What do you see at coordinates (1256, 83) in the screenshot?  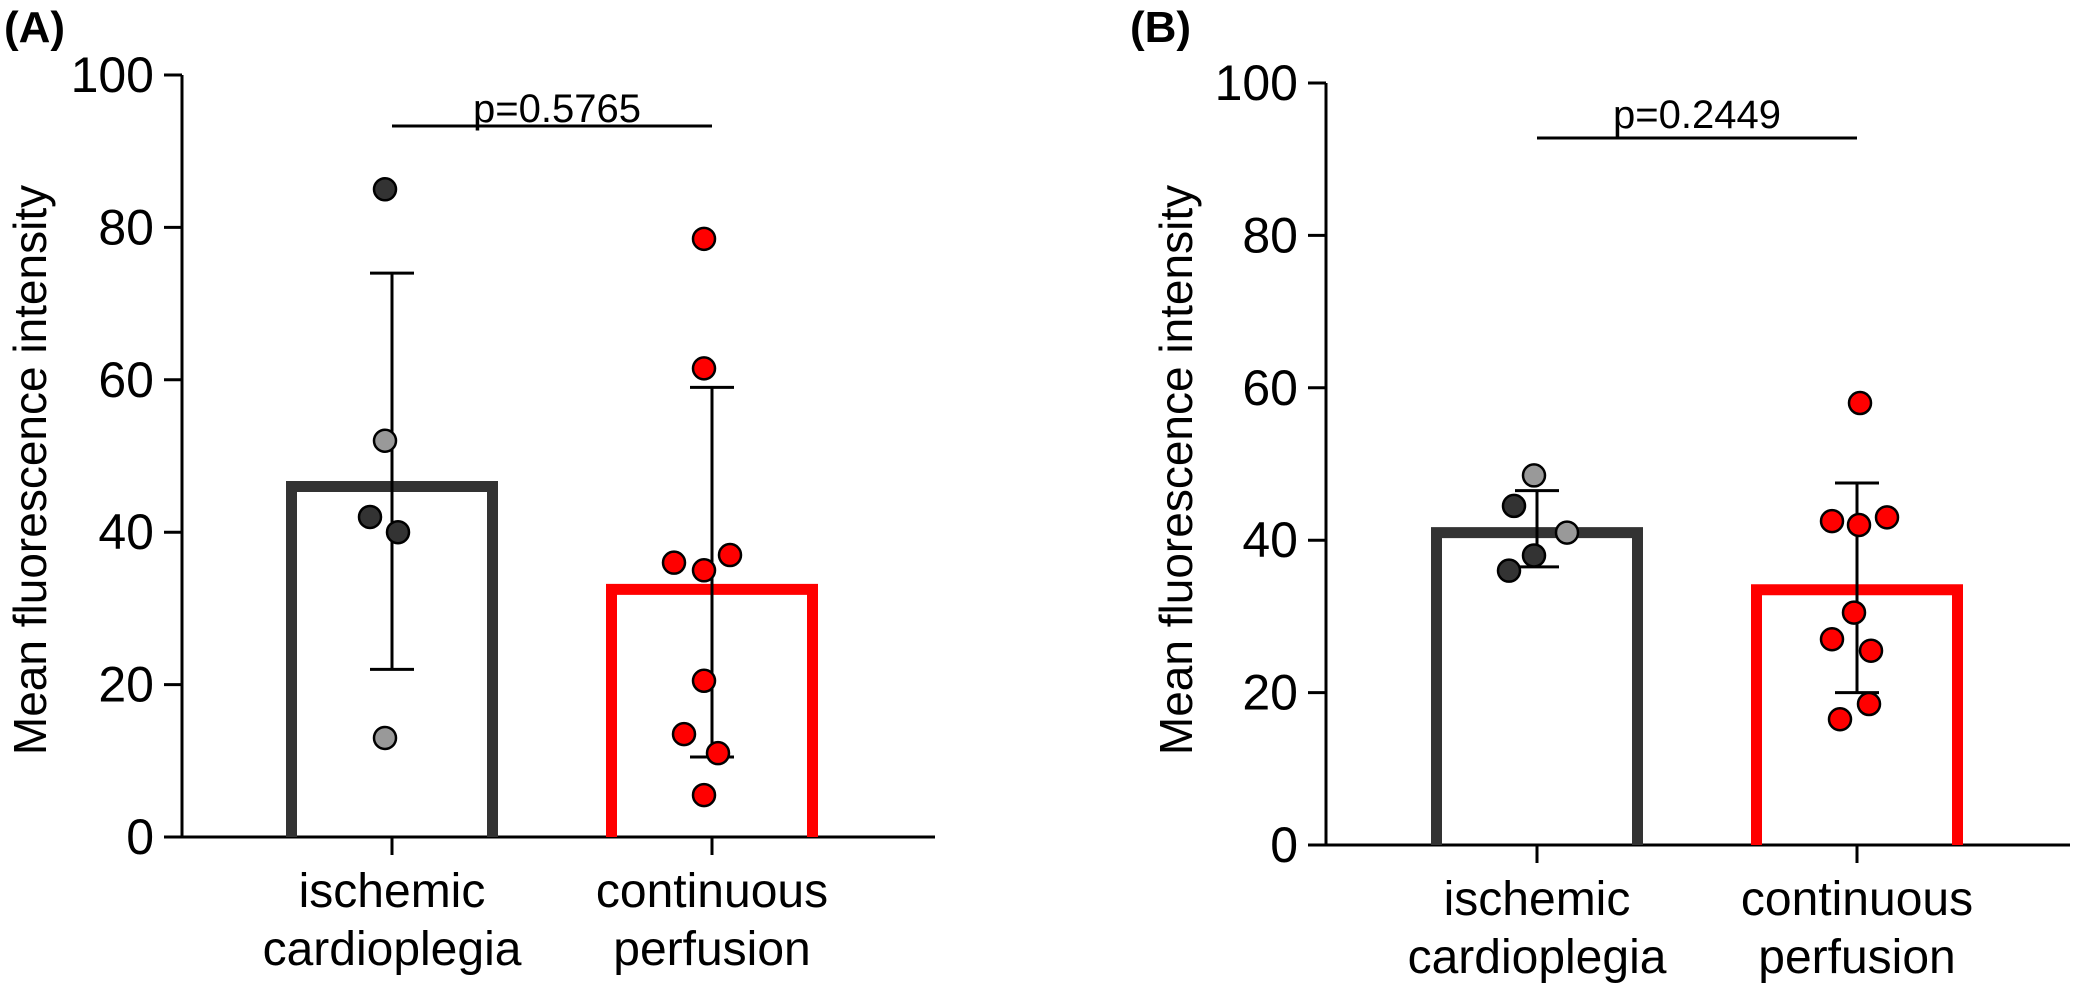 I see `y-tick-label-b: 100` at bounding box center [1256, 83].